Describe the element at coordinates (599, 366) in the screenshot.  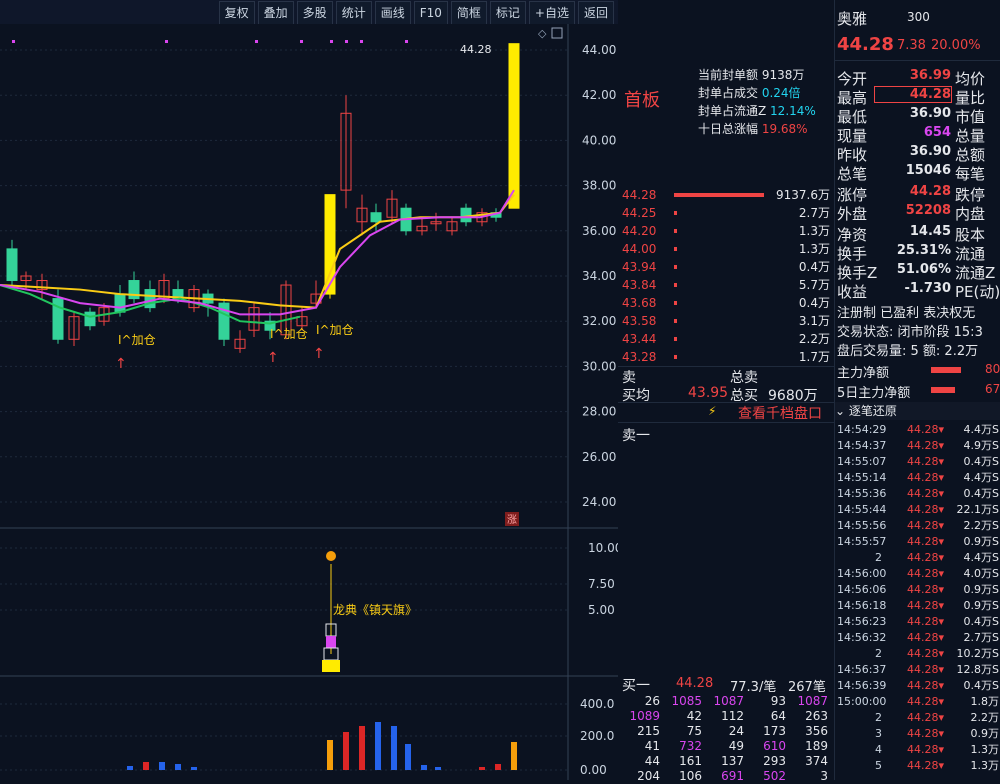
I see `y-tick-label: 30.00` at that location.